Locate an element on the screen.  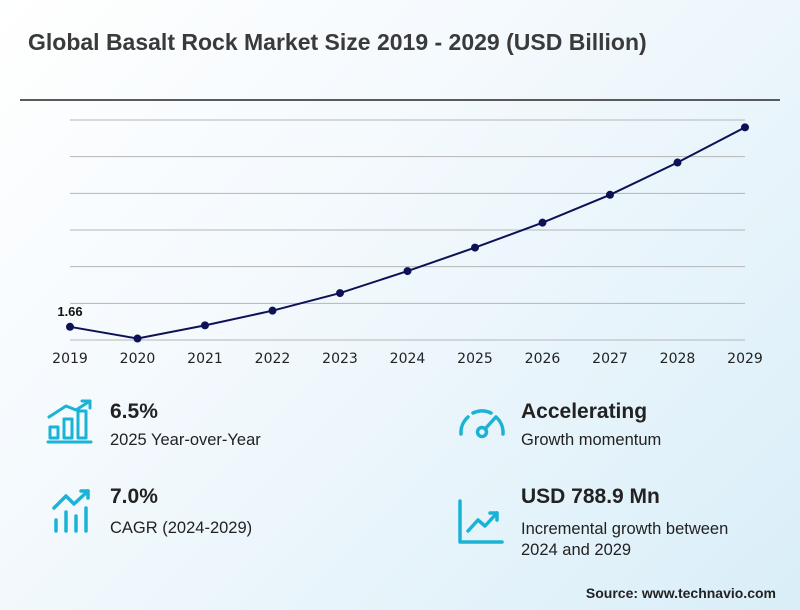
x-tick-label: 2023 is located at coordinates (340, 359).